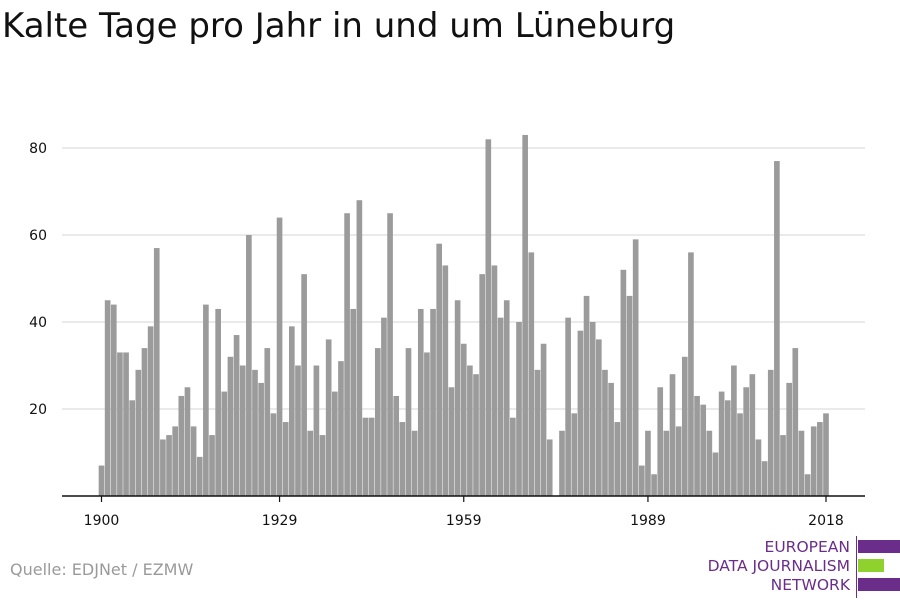 Image resolution: width=900 pixels, height=600 pixels. I want to click on bar-1964, so click(494, 380).